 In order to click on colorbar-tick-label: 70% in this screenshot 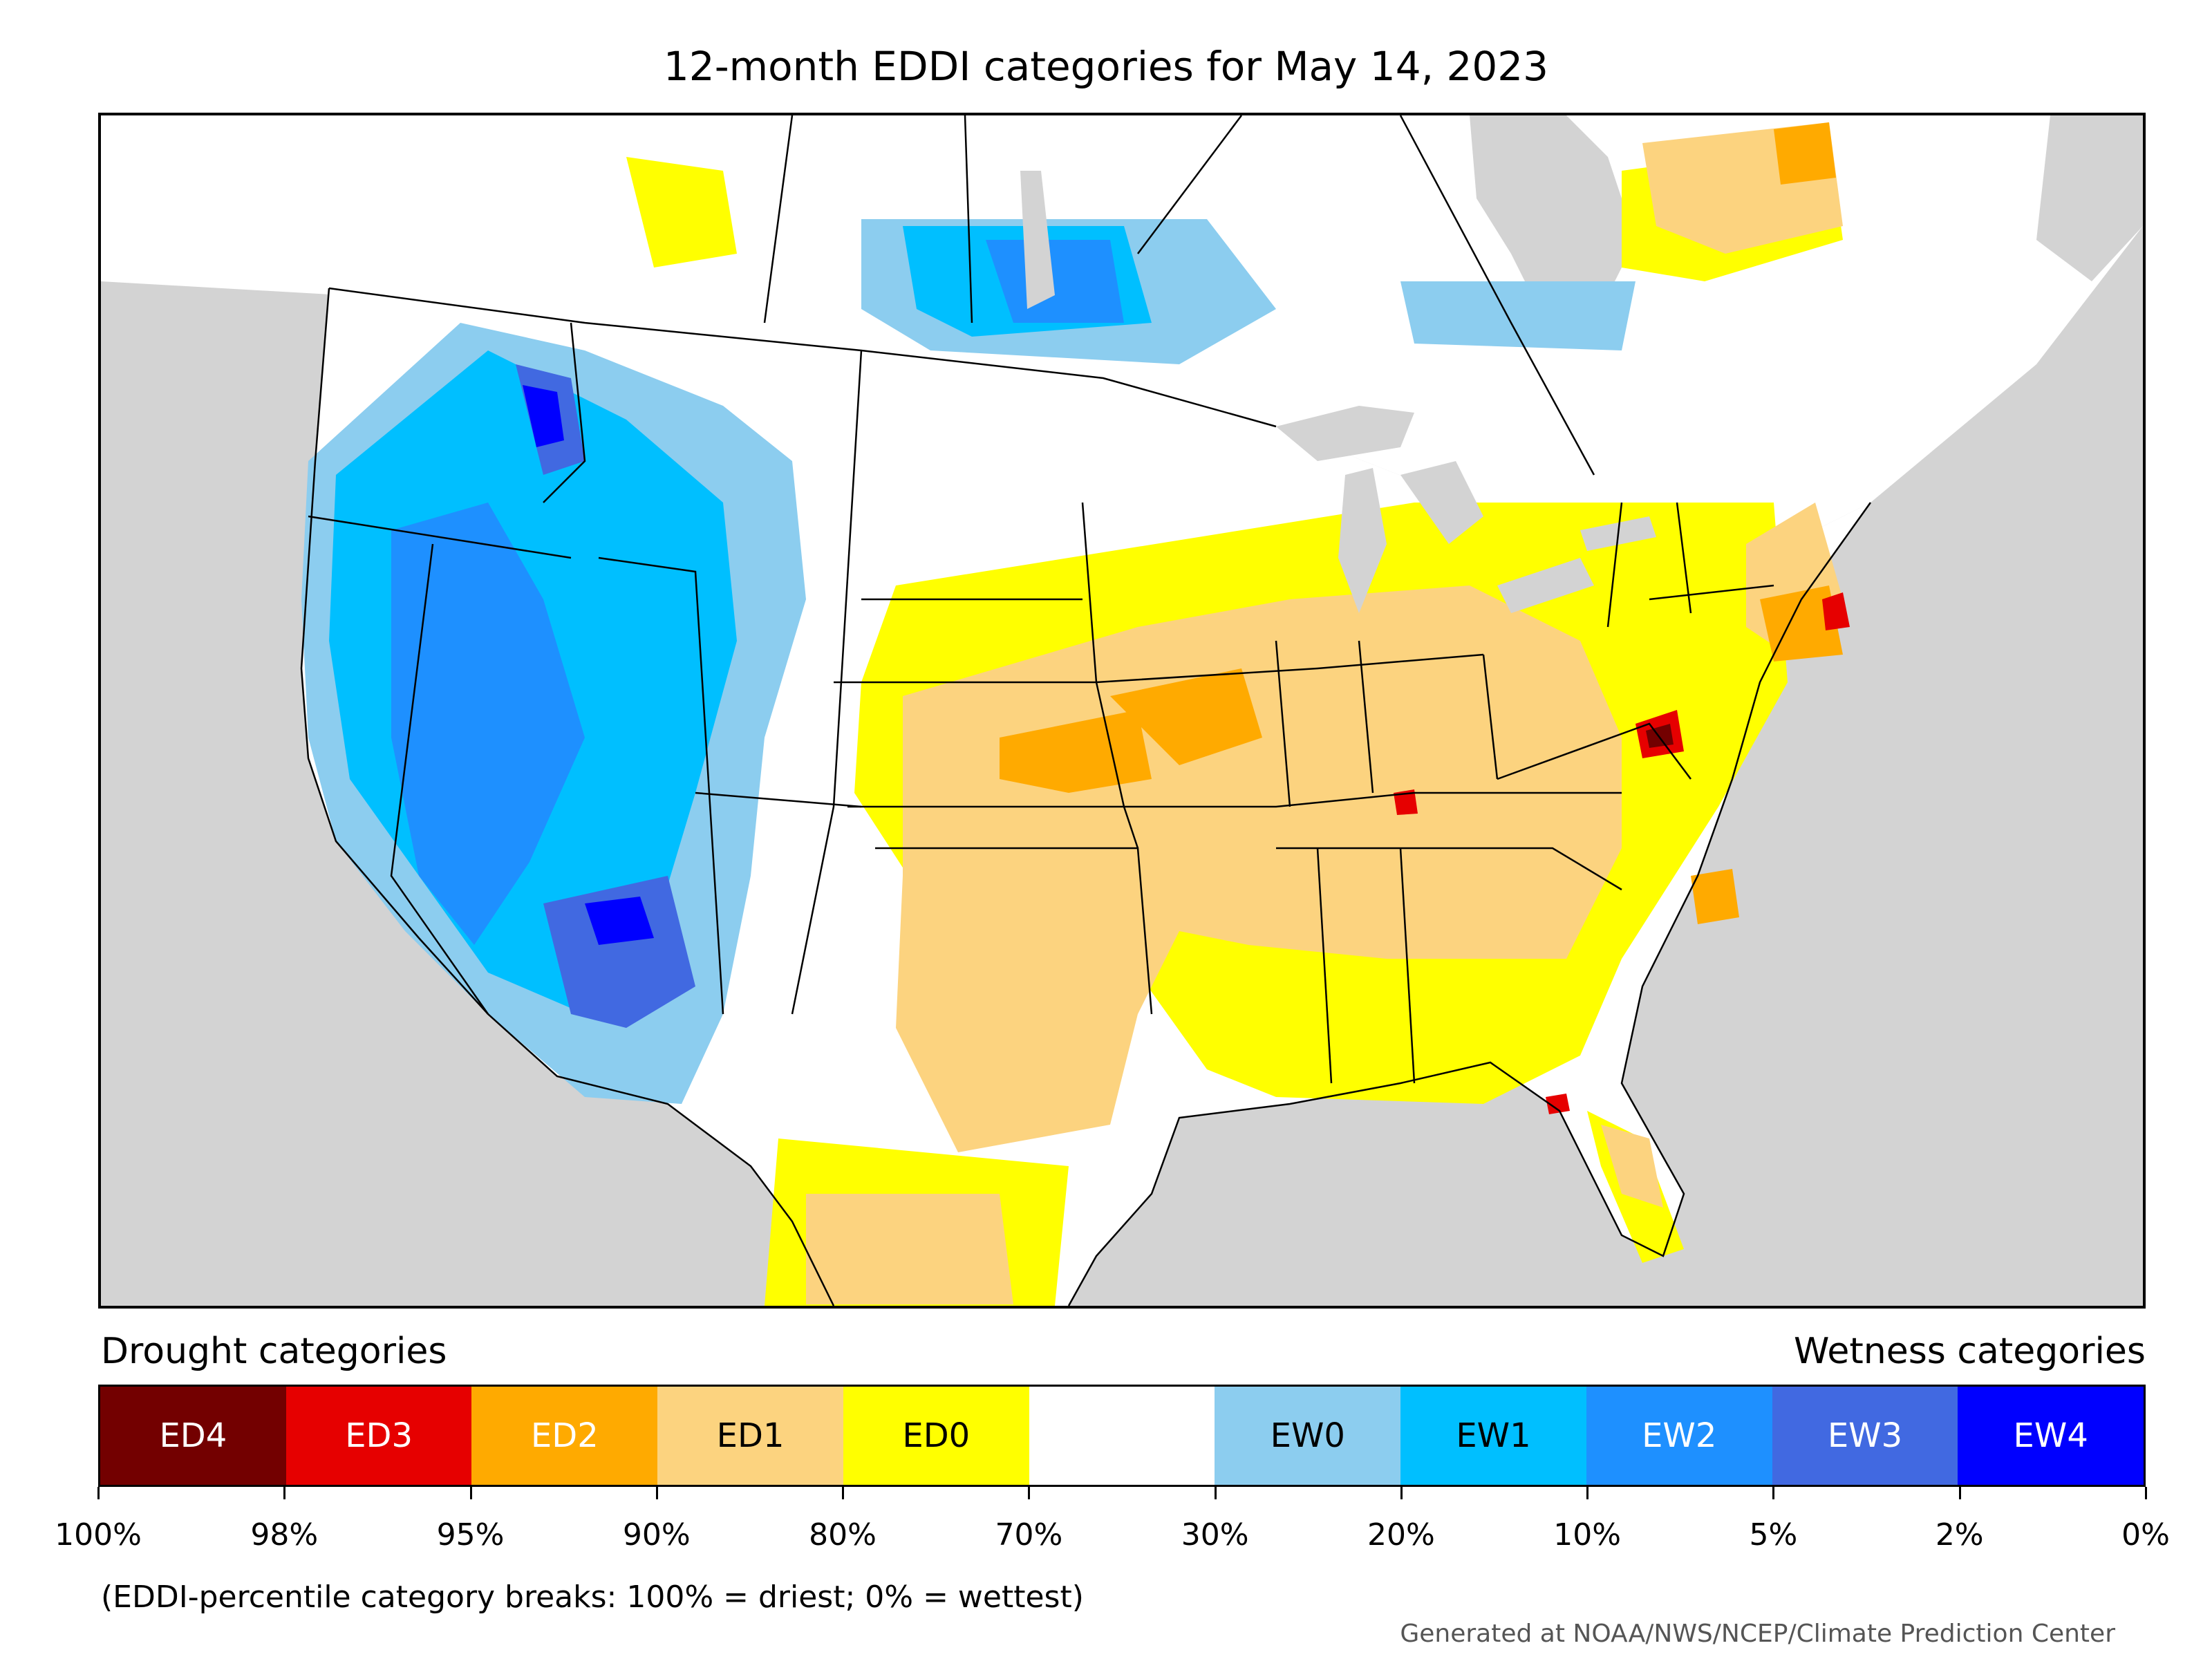, I will do `click(1029, 1535)`.